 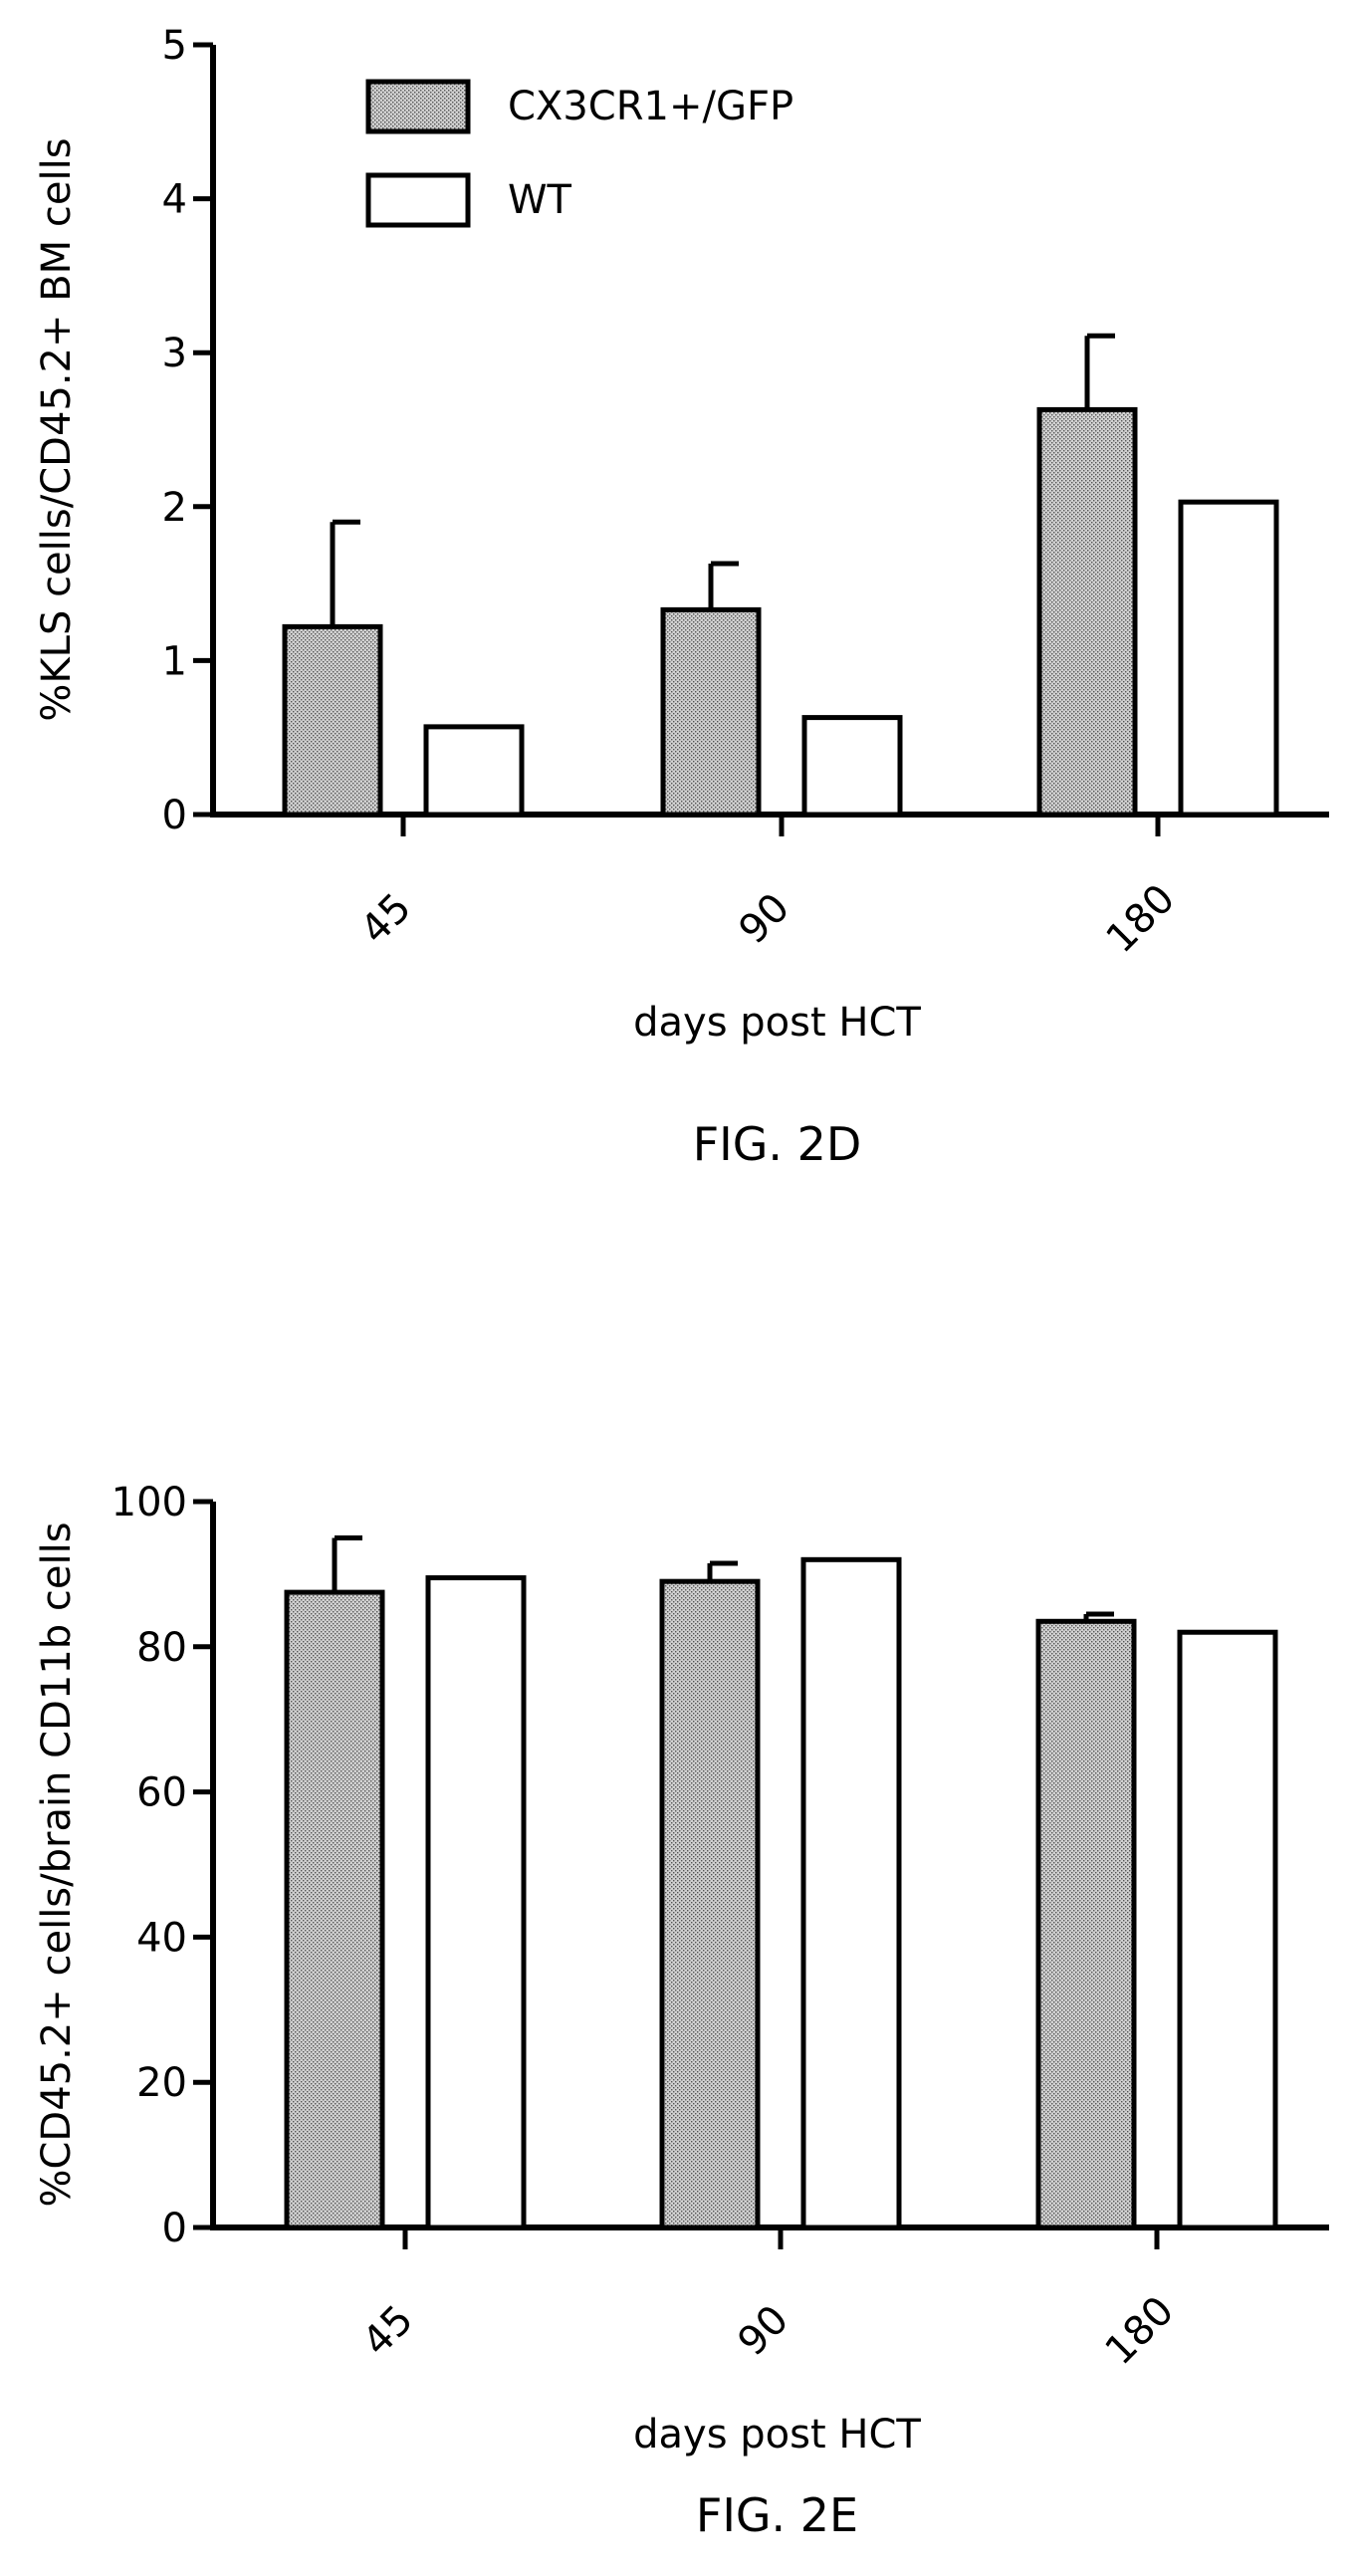 I want to click on y-tick-label: 20, so click(x=161, y=2083).